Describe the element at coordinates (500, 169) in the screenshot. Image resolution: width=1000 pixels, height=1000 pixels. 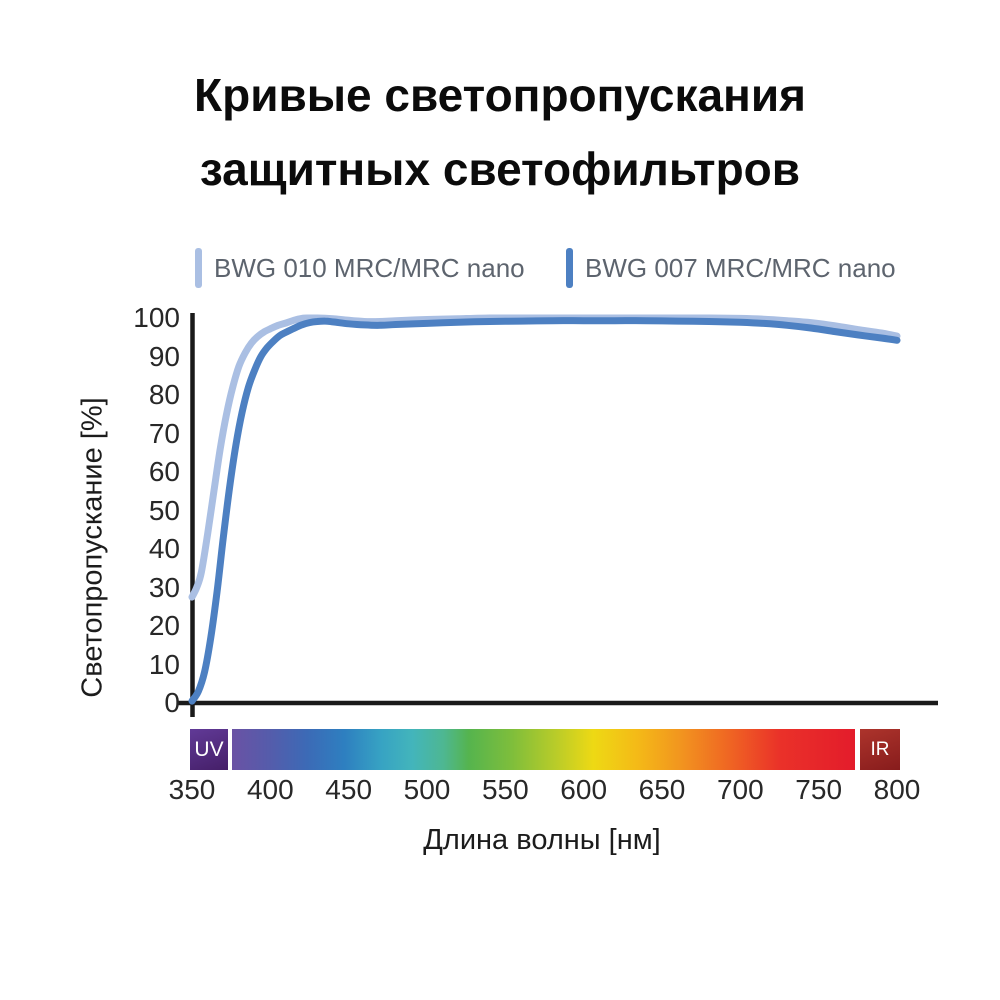
I see `title-line-2: защитных светофильтров` at that location.